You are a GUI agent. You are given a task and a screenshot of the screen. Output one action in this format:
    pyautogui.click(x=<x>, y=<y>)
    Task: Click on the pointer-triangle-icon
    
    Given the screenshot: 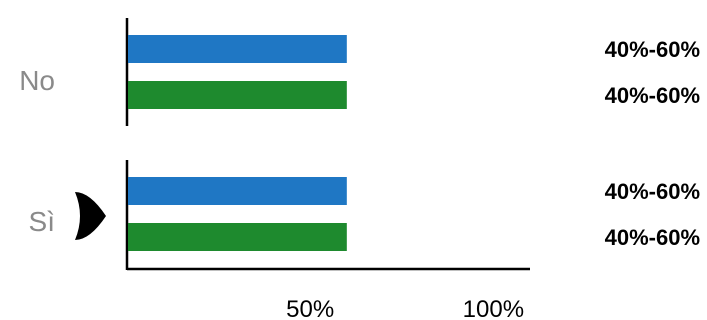 What is the action you would take?
    pyautogui.click(x=90, y=216)
    